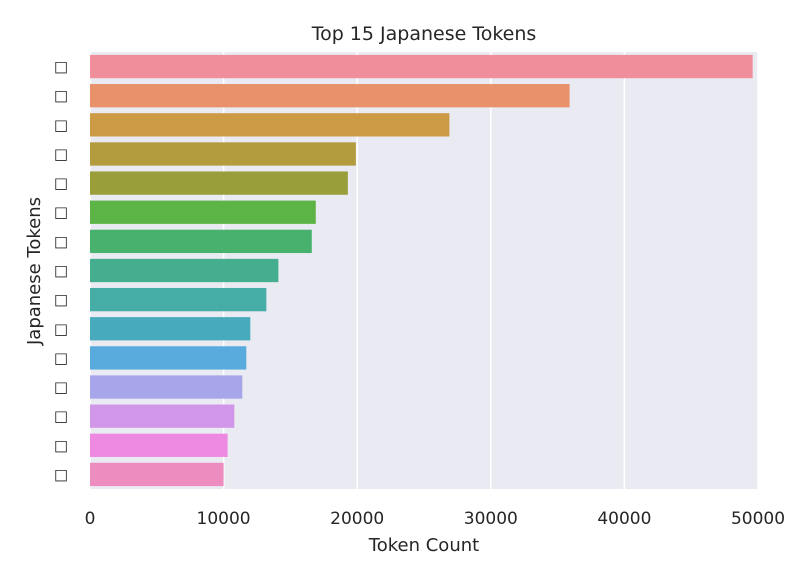 Image resolution: width=799 pixels, height=572 pixels. What do you see at coordinates (624, 519) in the screenshot?
I see `x-tick-label: 40000` at bounding box center [624, 519].